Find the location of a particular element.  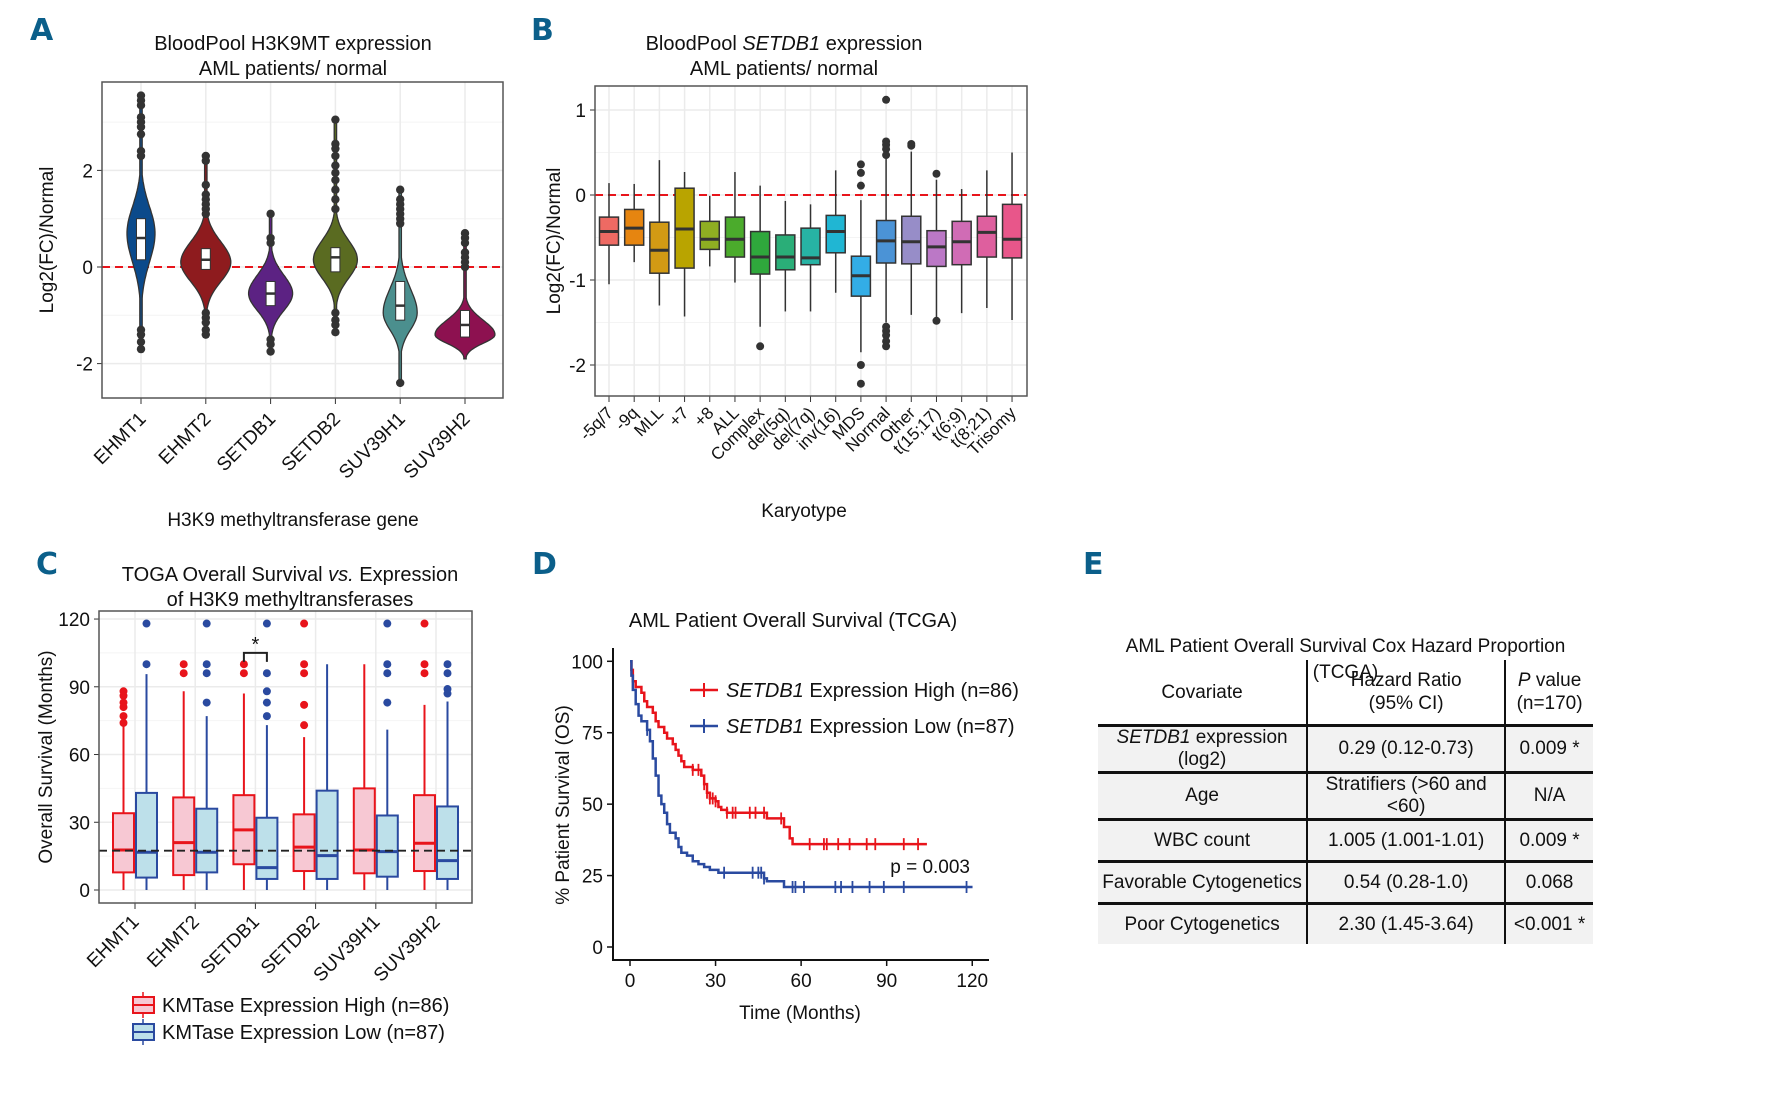

covariate-italic: SETDB1 is located at coordinates (1153, 737).